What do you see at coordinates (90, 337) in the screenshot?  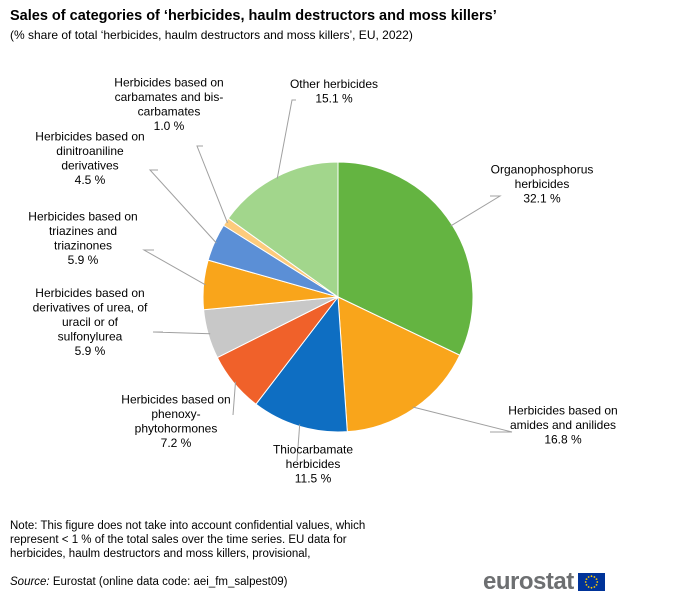 I see `slice-name-line: sulfonylurea` at bounding box center [90, 337].